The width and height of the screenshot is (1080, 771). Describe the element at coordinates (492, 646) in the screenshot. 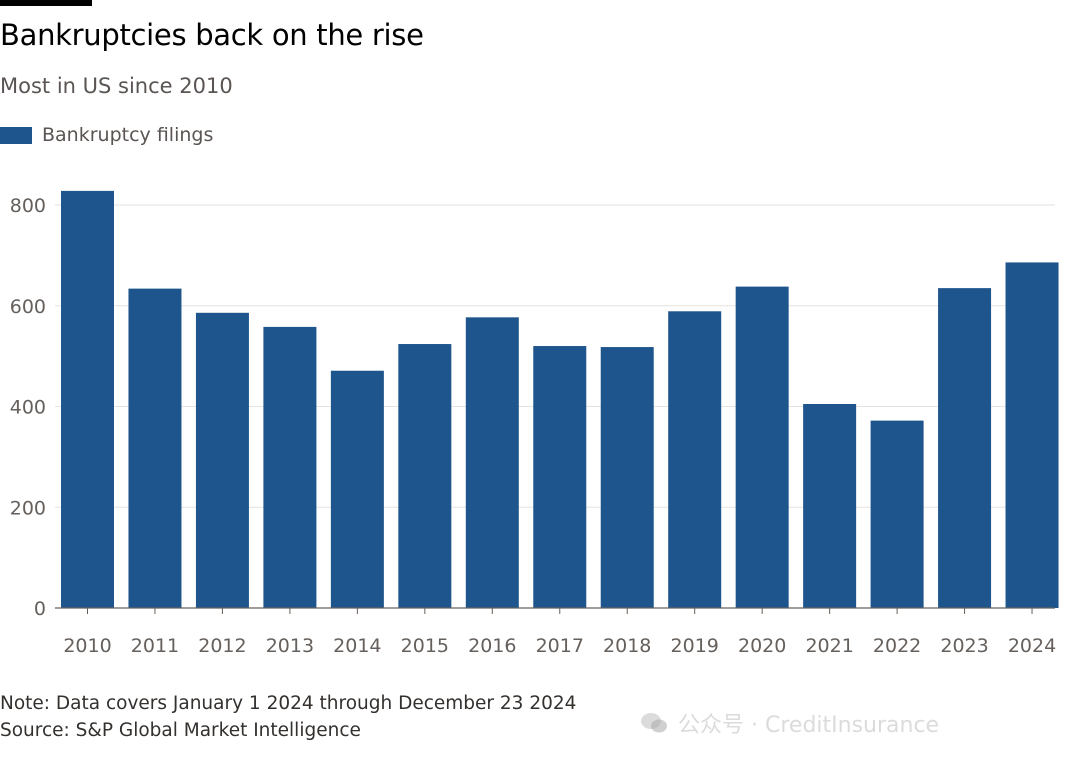

I see `x-tick-label: 2016` at that location.